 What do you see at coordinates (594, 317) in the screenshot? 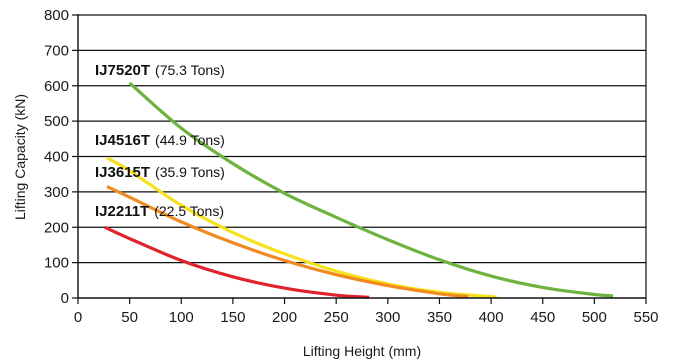
I see `x-tick-label-500: 500` at bounding box center [594, 317].